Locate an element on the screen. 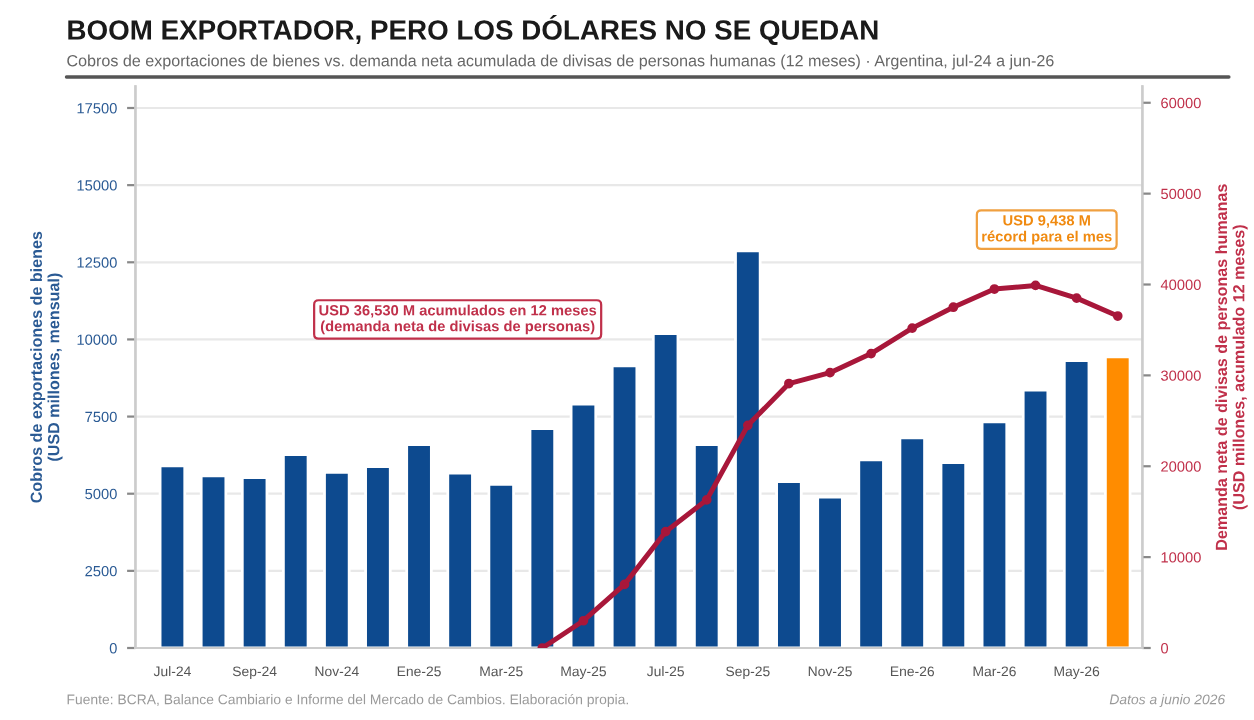  chart-subtitle: Cobros de exportaciones de bienes vs. demanda neta acumulada de divisas de personas humanas (12 meses) · Argentina, jul-24 a jun-26 is located at coordinates (560, 62).